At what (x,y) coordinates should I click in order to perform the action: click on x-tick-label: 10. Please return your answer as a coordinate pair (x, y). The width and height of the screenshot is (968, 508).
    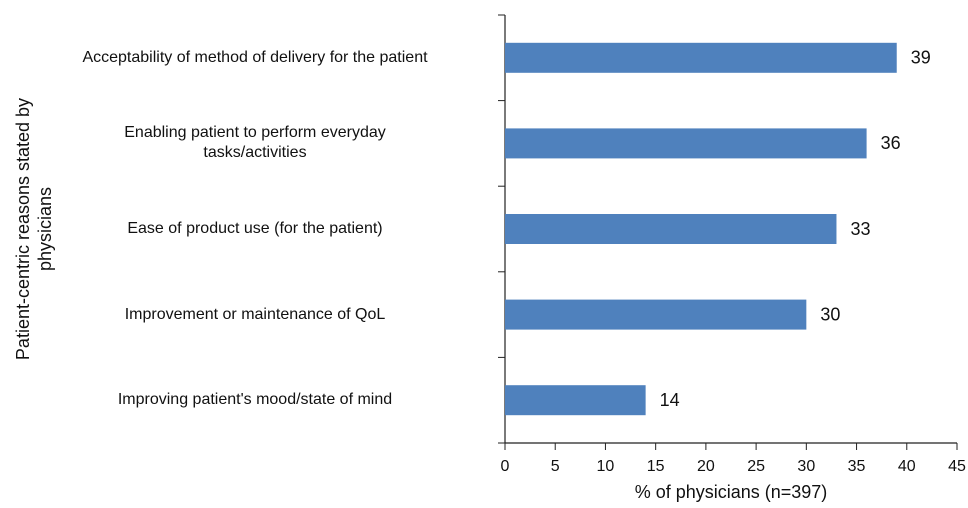
    Looking at the image, I should click on (606, 466).